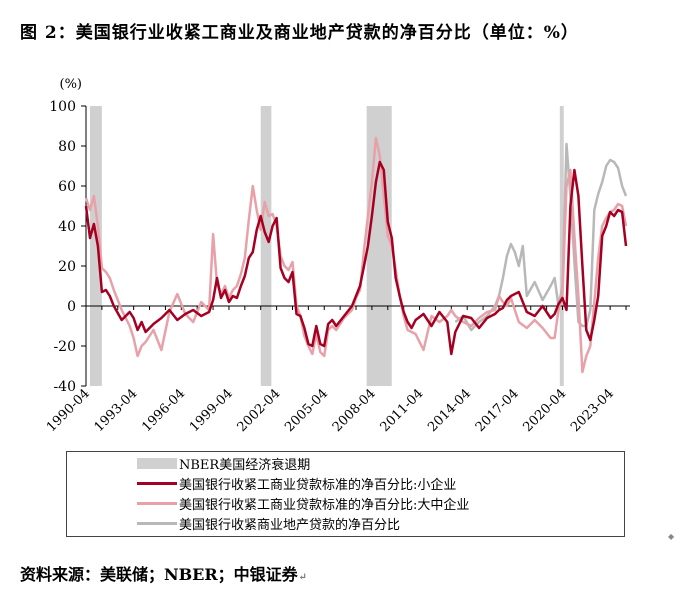 This screenshot has width=680, height=595. Describe the element at coordinates (67, 187) in the screenshot. I see `y-tick-label: 60` at that location.